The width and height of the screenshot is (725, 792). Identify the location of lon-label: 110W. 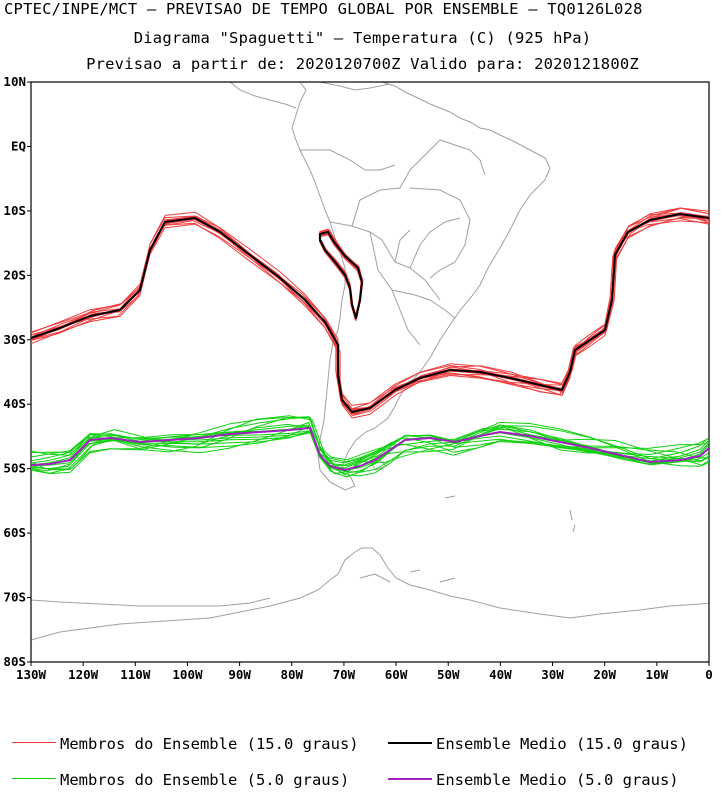
(135, 674).